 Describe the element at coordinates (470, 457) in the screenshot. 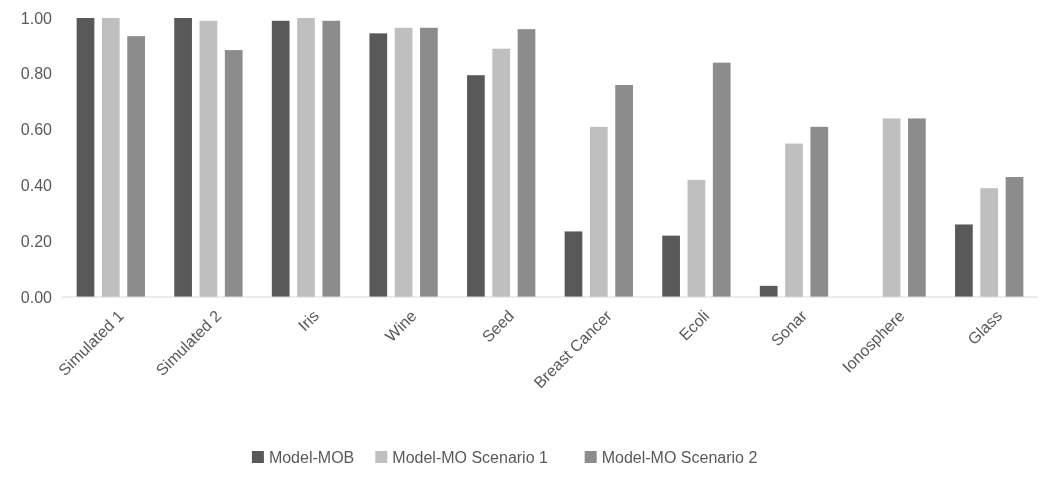

I see `legend-label: Model-MO Scenario 1` at that location.